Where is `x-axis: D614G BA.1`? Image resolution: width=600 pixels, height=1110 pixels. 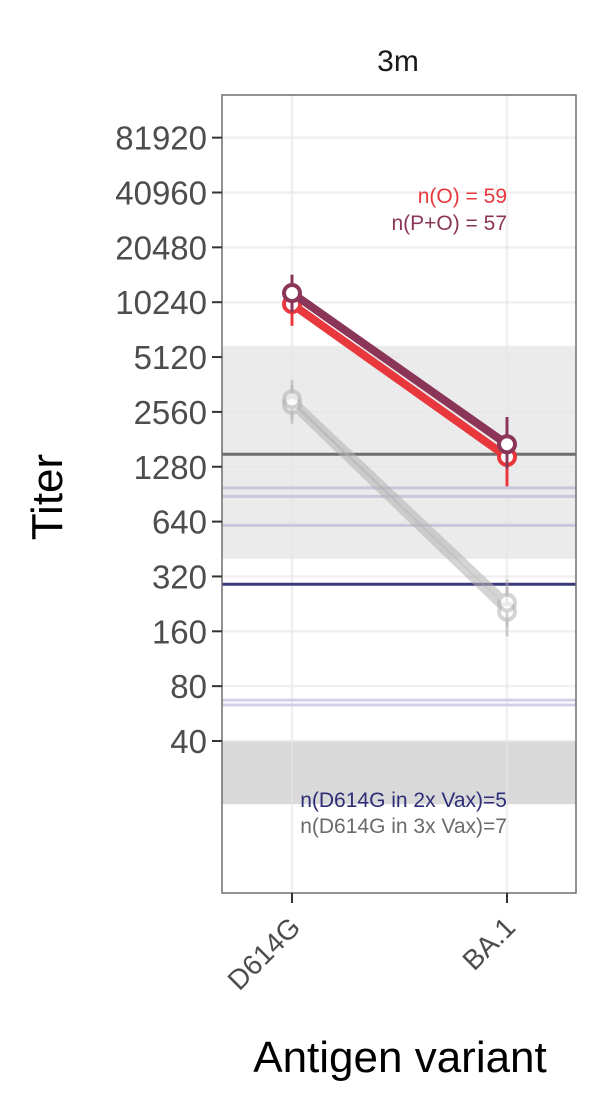 x-axis: D614G BA.1 is located at coordinates (371, 944).